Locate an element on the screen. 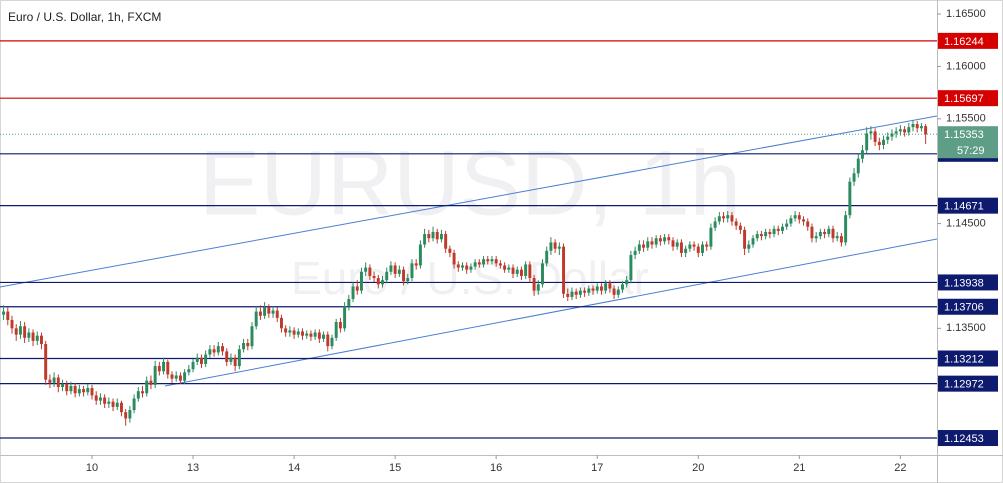 The image size is (1003, 483). level-label: 1.12453 is located at coordinates (964, 439).